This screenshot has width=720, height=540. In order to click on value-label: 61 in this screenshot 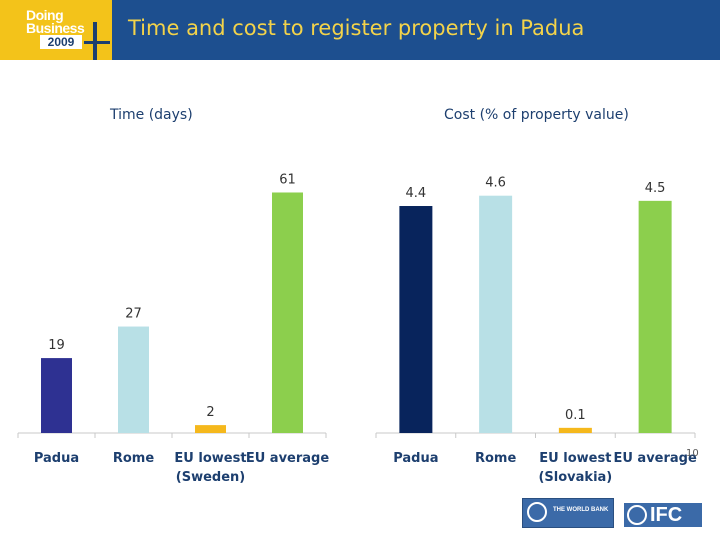, I will do `click(287, 179)`.